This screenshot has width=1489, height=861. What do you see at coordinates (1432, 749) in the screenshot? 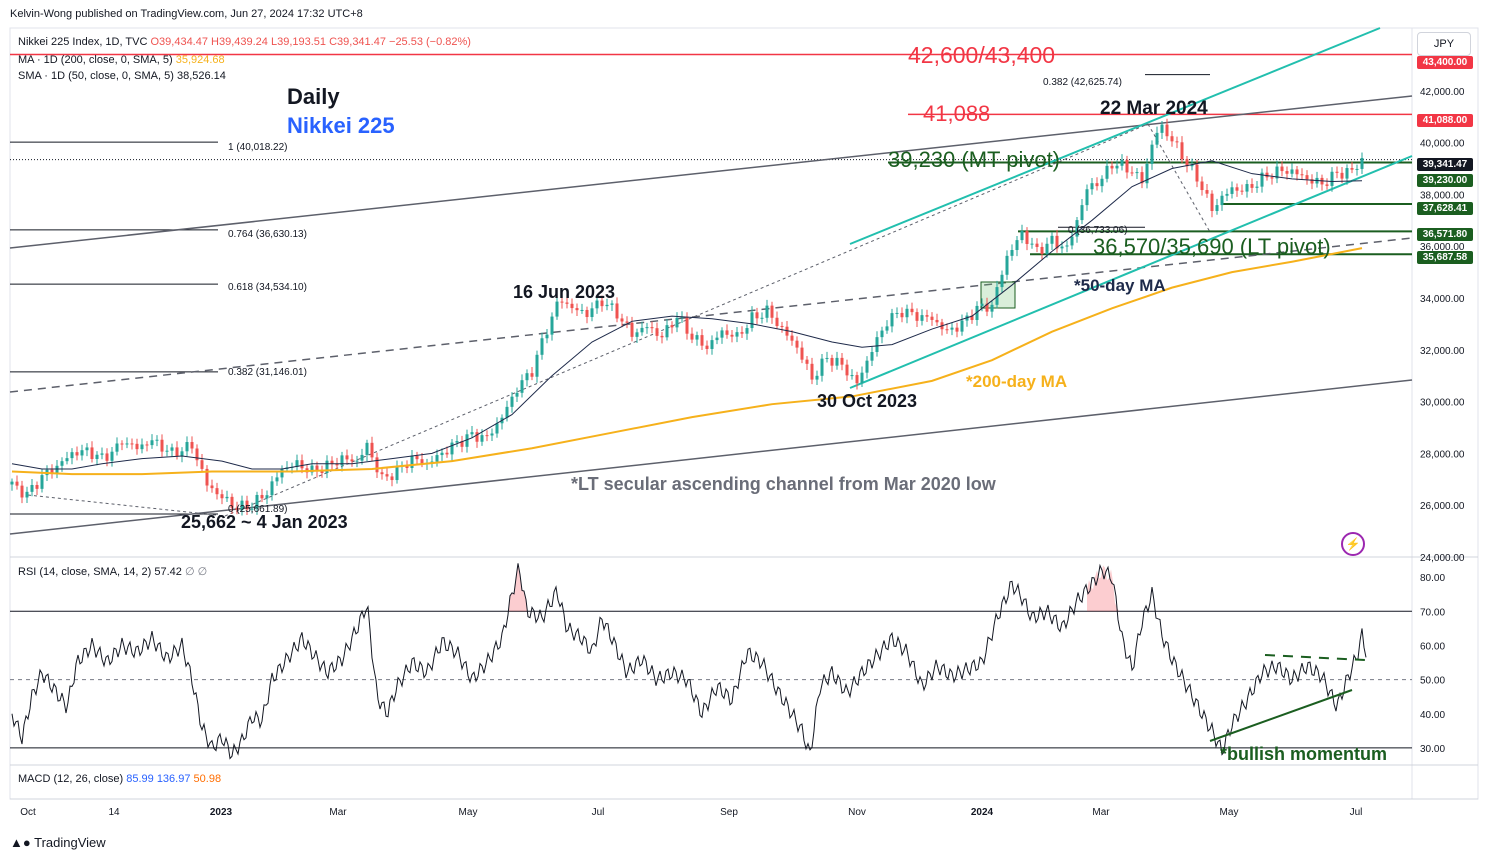
I see `rsi-tick-label: 30.00` at bounding box center [1432, 749].